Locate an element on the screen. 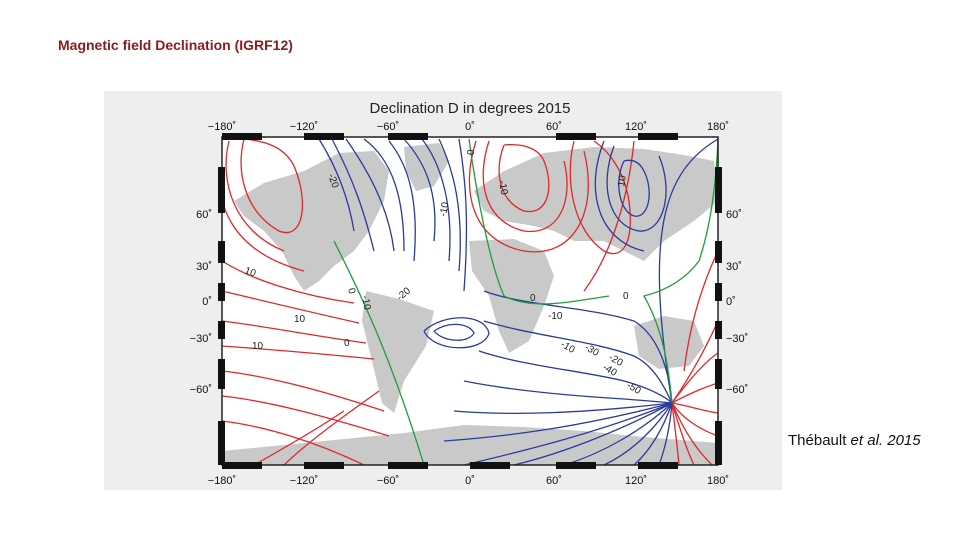  lat-label: −60˚ is located at coordinates (201, 390).